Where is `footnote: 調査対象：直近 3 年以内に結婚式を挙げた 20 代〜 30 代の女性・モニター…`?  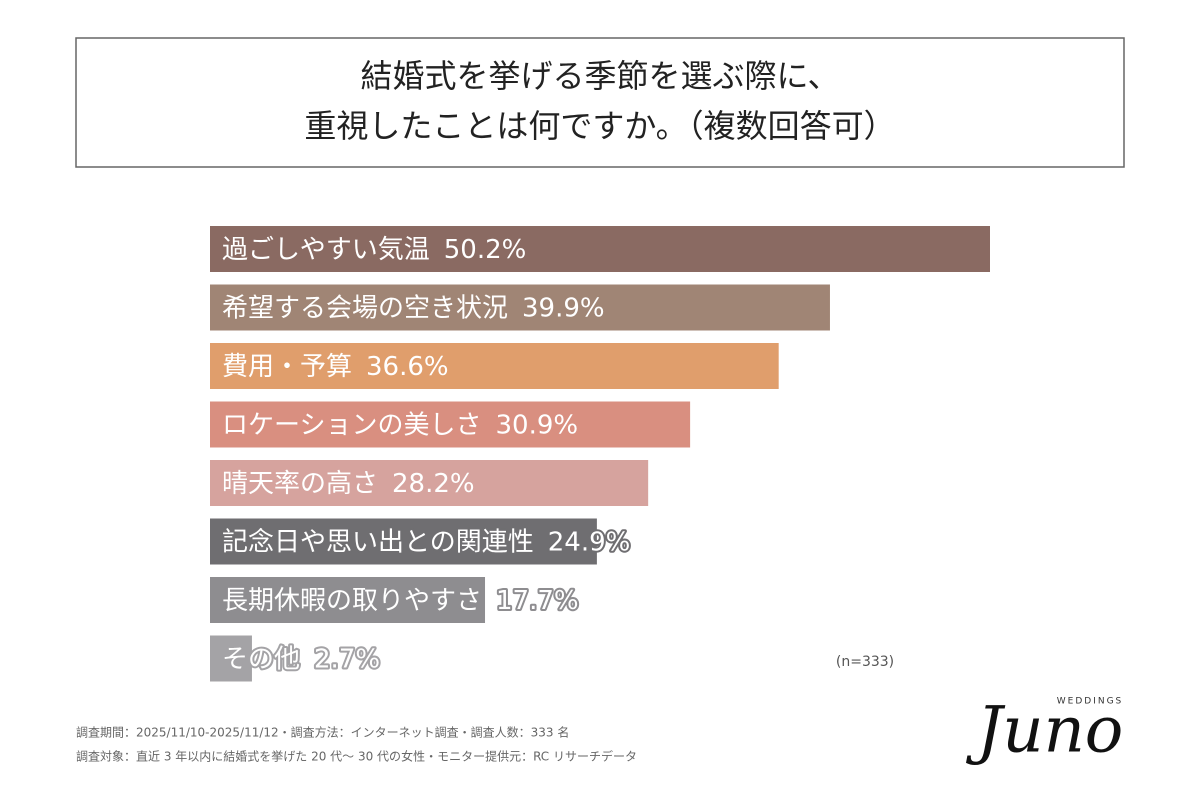
footnote: 調査対象：直近 3 年以内に結婚式を挙げた 20 代〜 30 代の女性・モニター… is located at coordinates (356, 756).